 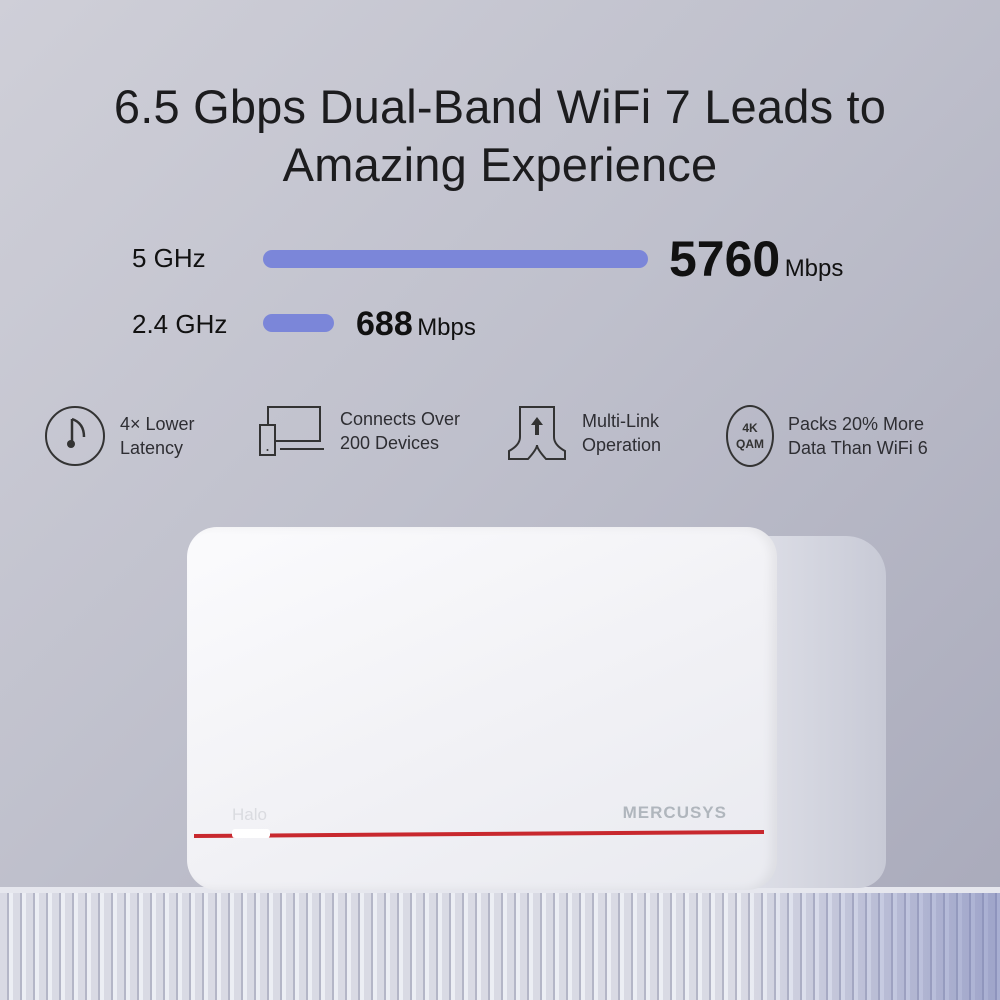 I want to click on pedestal, so click(x=500, y=946).